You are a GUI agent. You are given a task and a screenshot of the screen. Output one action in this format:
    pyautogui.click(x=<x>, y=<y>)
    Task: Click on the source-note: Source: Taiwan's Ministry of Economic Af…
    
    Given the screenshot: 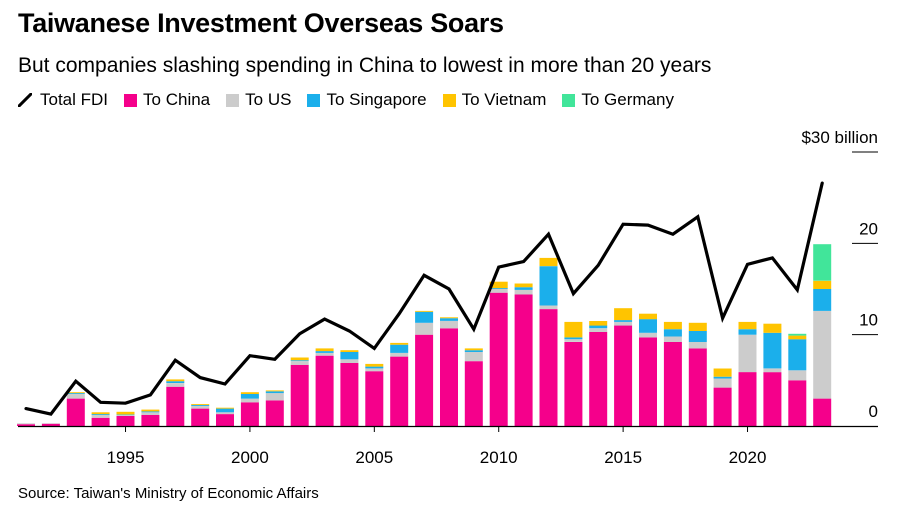 What is the action you would take?
    pyautogui.click(x=168, y=493)
    